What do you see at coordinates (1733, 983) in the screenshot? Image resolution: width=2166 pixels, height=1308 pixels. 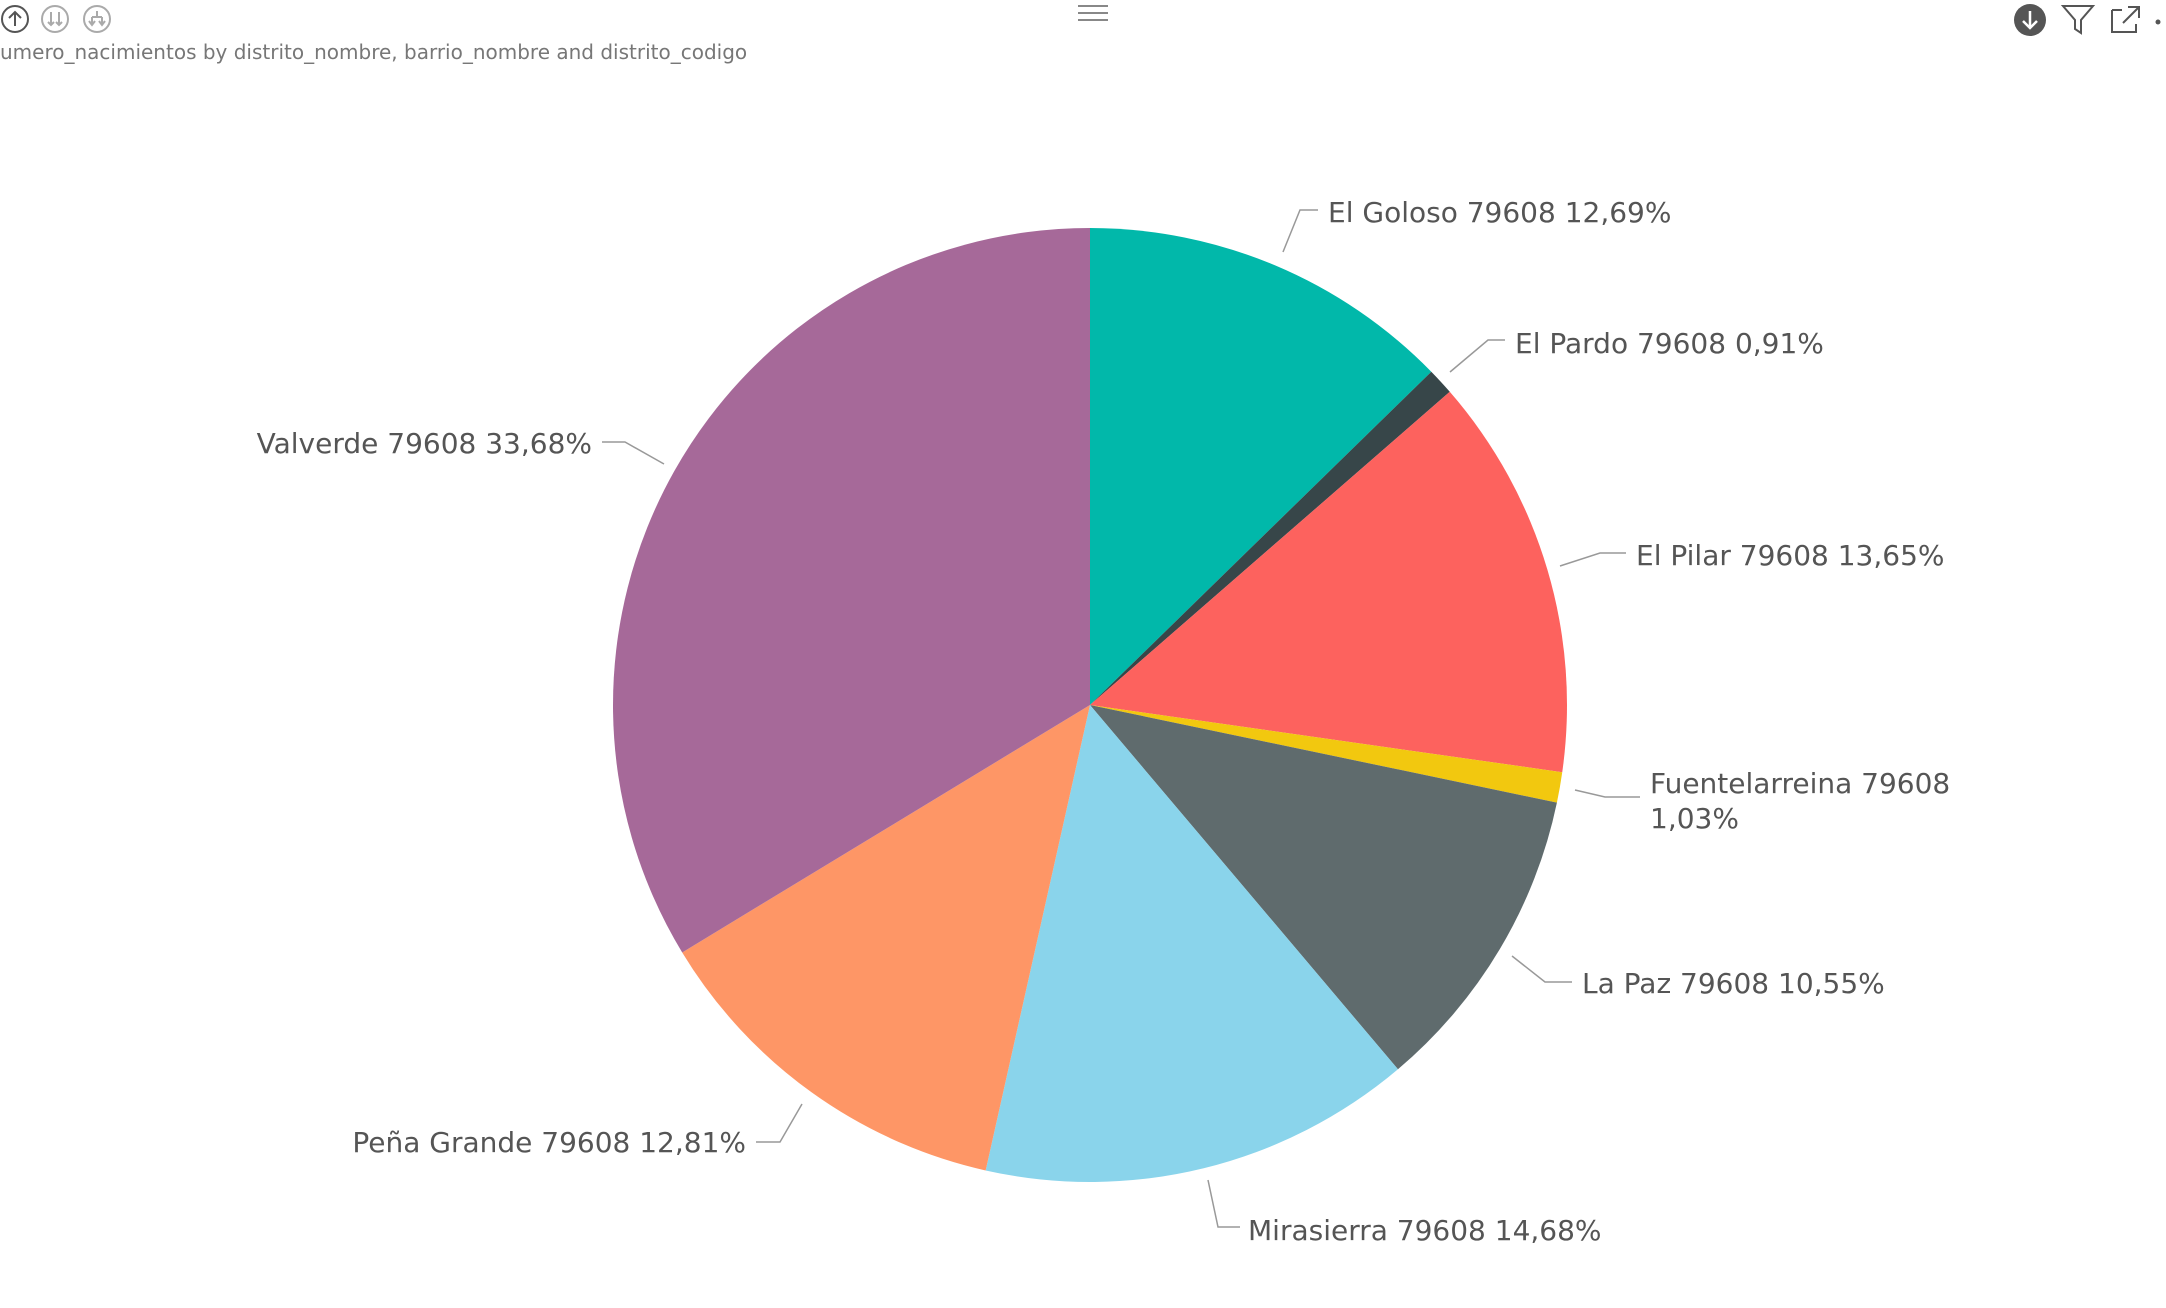 I see `slice-label: La Paz 79608 10,55%` at bounding box center [1733, 983].